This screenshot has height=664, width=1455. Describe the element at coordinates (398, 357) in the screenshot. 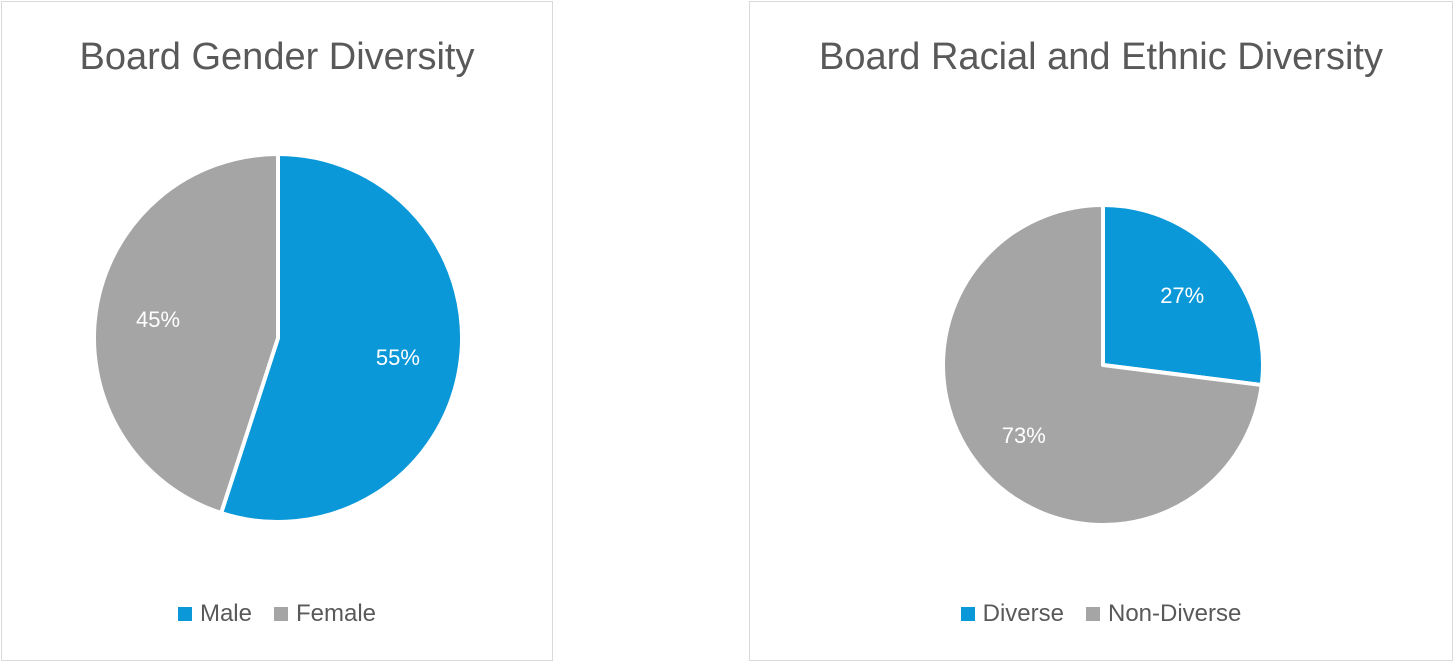

I see `data-label: 55%` at that location.